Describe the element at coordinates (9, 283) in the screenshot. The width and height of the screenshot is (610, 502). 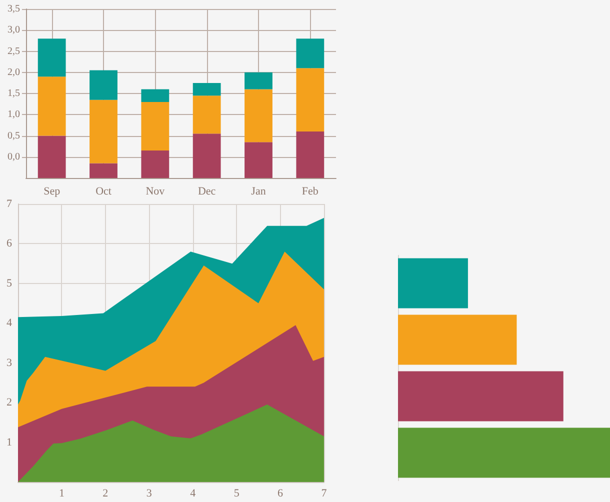
I see `y-tick-label: 5` at that location.